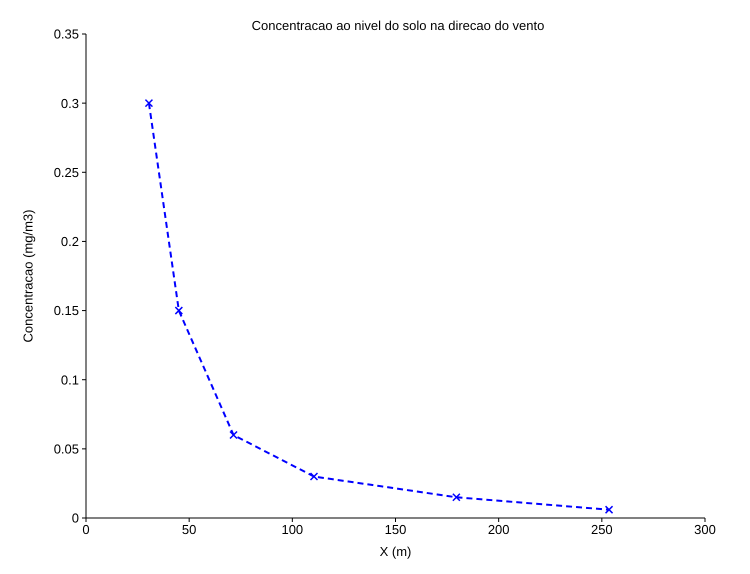 This screenshot has width=750, height=574. I want to click on y-tick-label: 0.35, so click(66, 34).